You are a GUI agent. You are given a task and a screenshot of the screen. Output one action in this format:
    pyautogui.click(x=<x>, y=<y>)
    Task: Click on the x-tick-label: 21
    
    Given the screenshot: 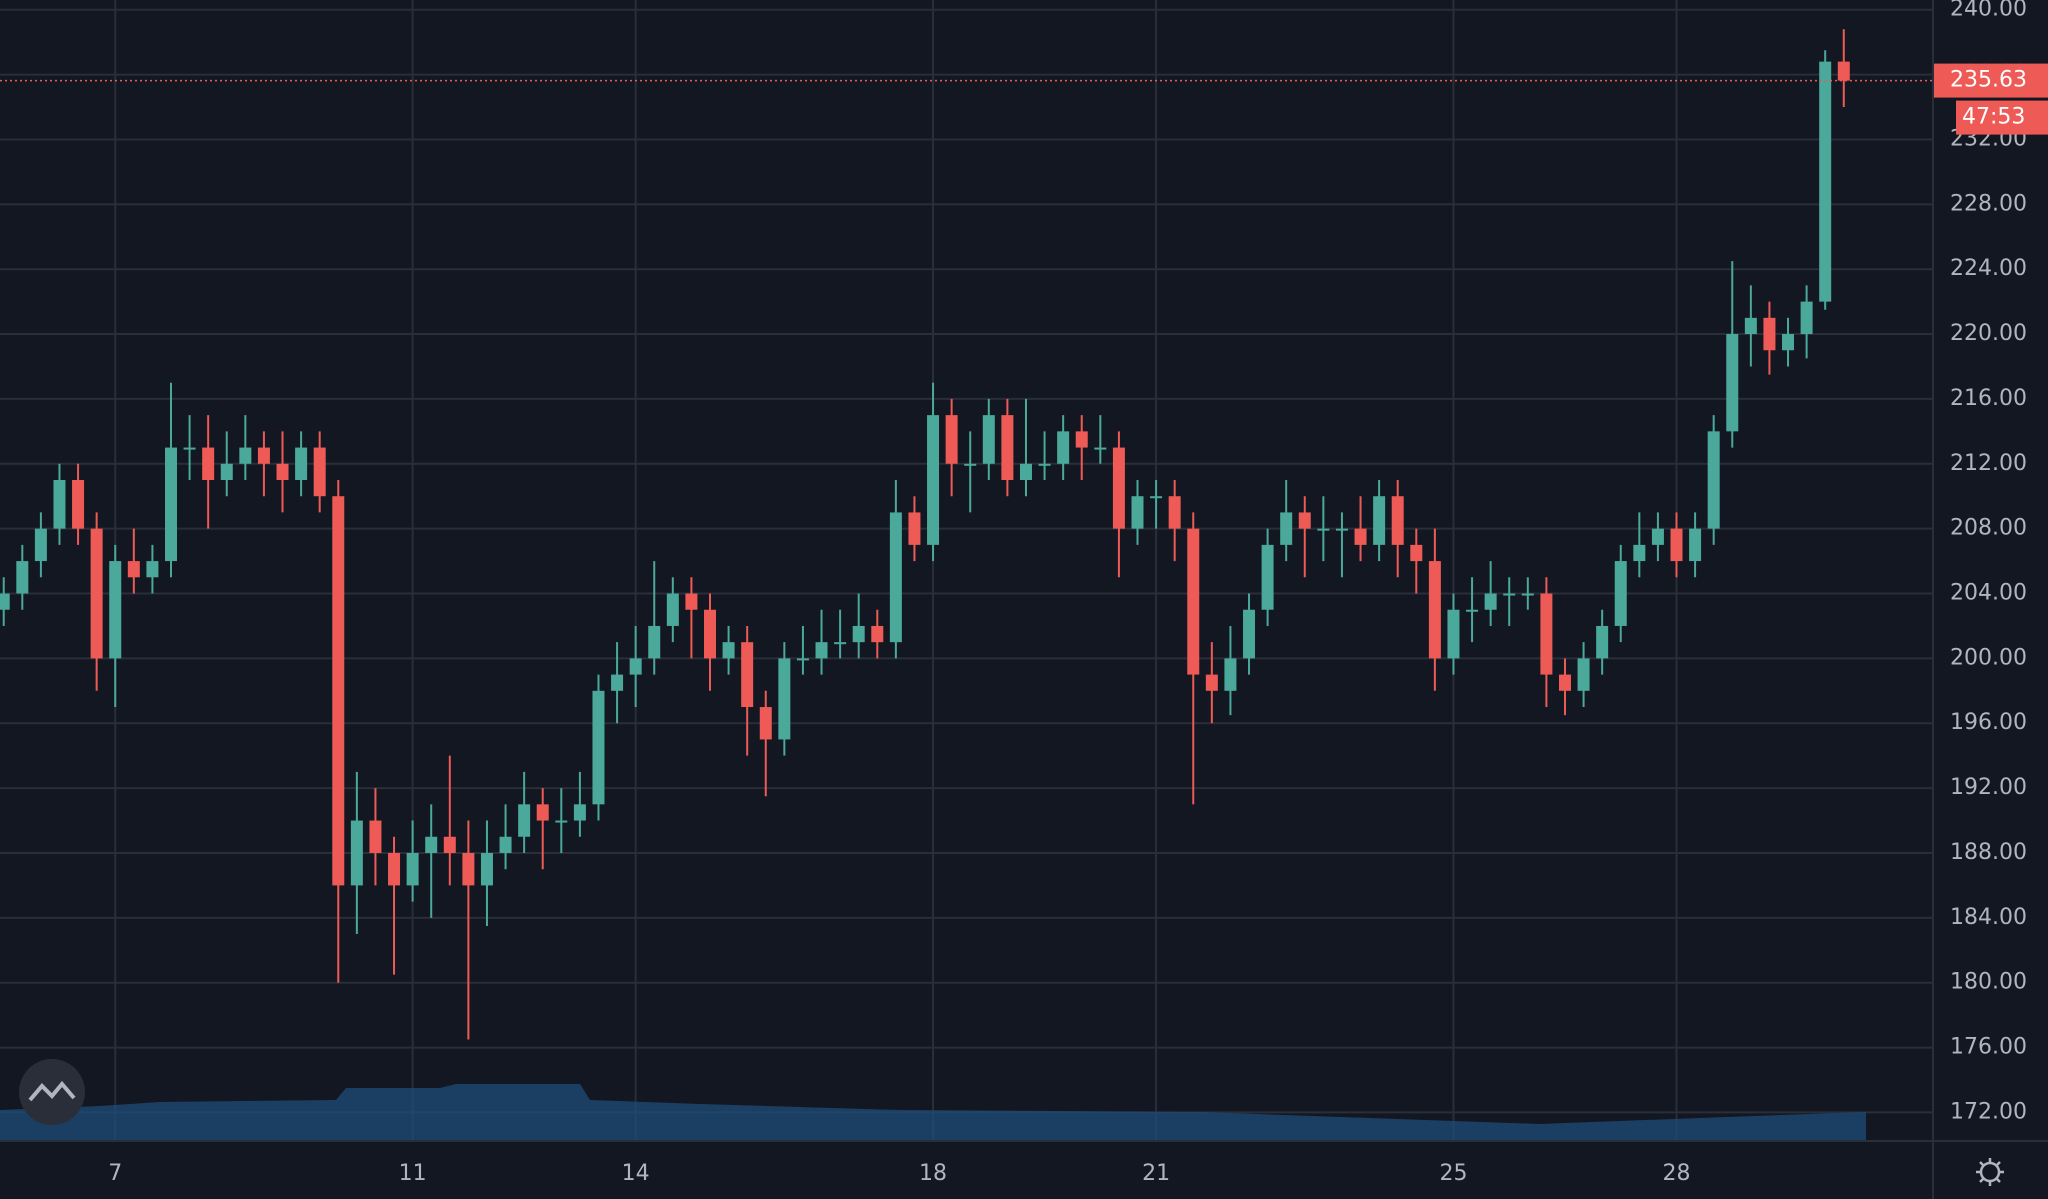 What is the action you would take?
    pyautogui.click(x=1156, y=1173)
    